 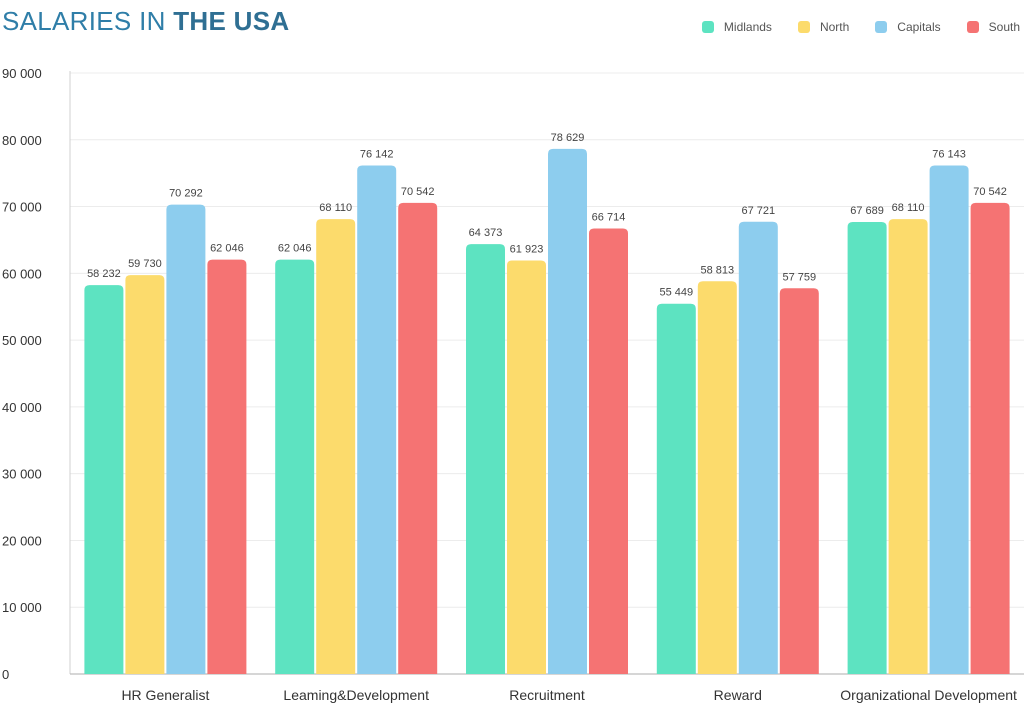 What do you see at coordinates (717, 270) in the screenshot?
I see `data-label: 58 813` at bounding box center [717, 270].